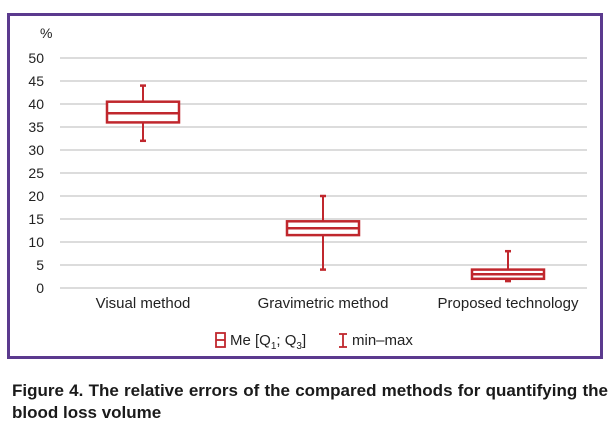  Describe the element at coordinates (304, 340) in the screenshot. I see `legend-text-part: ]` at that location.